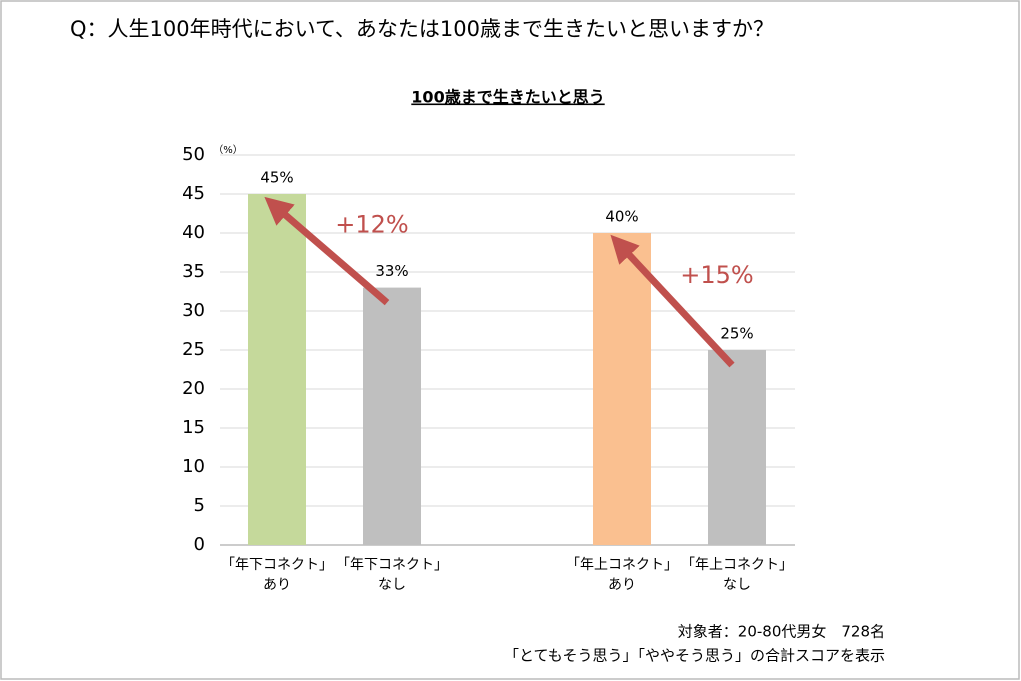 The height and width of the screenshot is (681, 1021). What do you see at coordinates (193, 388) in the screenshot?
I see `y-tick-label: 20` at bounding box center [193, 388].